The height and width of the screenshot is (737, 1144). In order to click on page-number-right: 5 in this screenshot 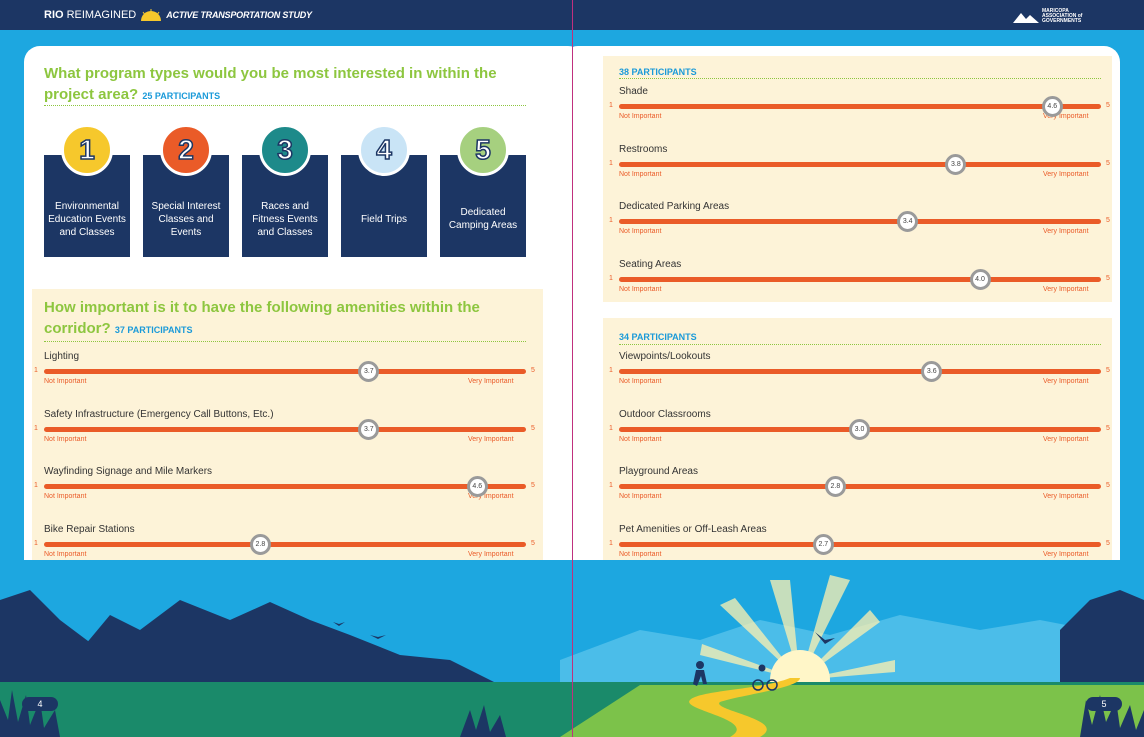, I will do `click(1104, 704)`.